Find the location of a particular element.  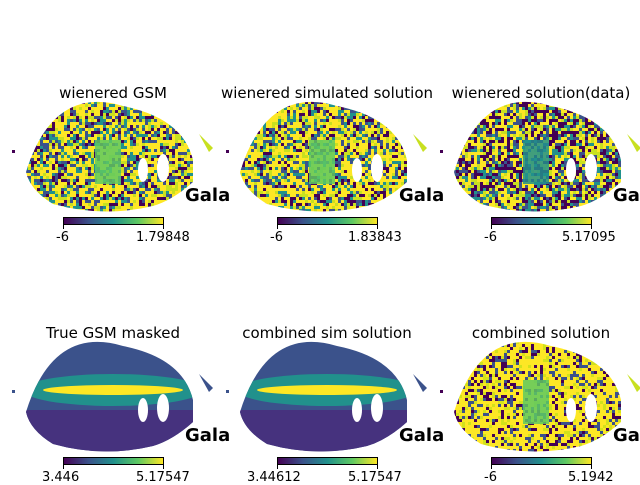

panel-title: combined solution is located at coordinates (541, 333).